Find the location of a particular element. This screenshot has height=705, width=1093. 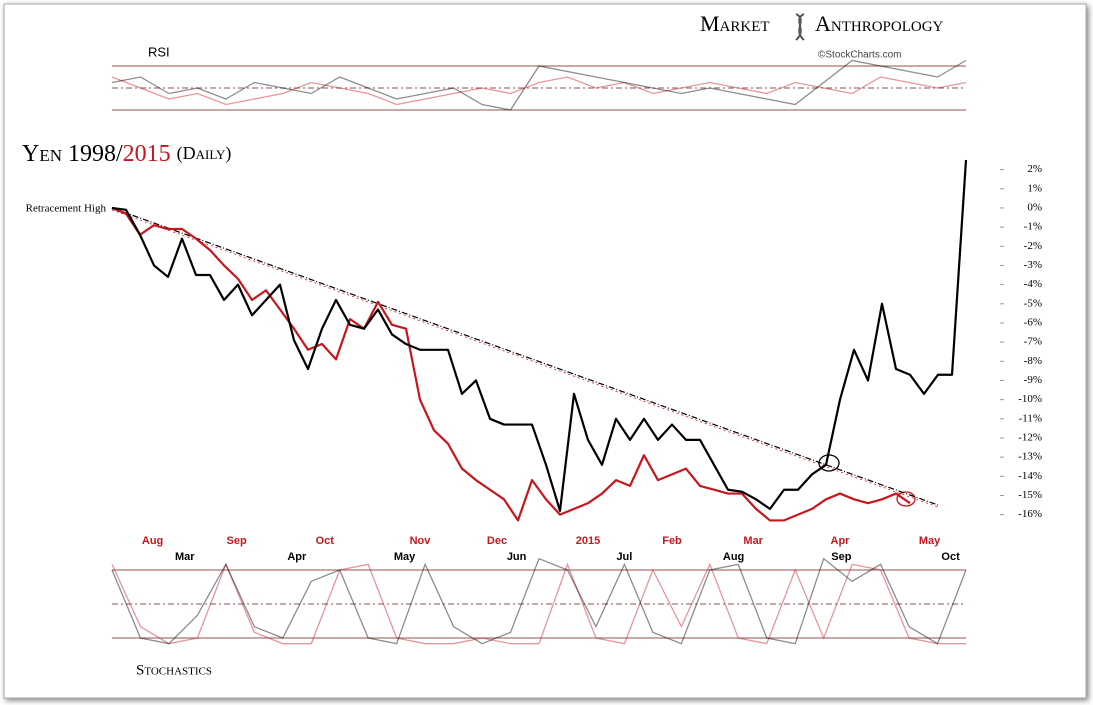

month-label: Jun is located at coordinates (517, 557).